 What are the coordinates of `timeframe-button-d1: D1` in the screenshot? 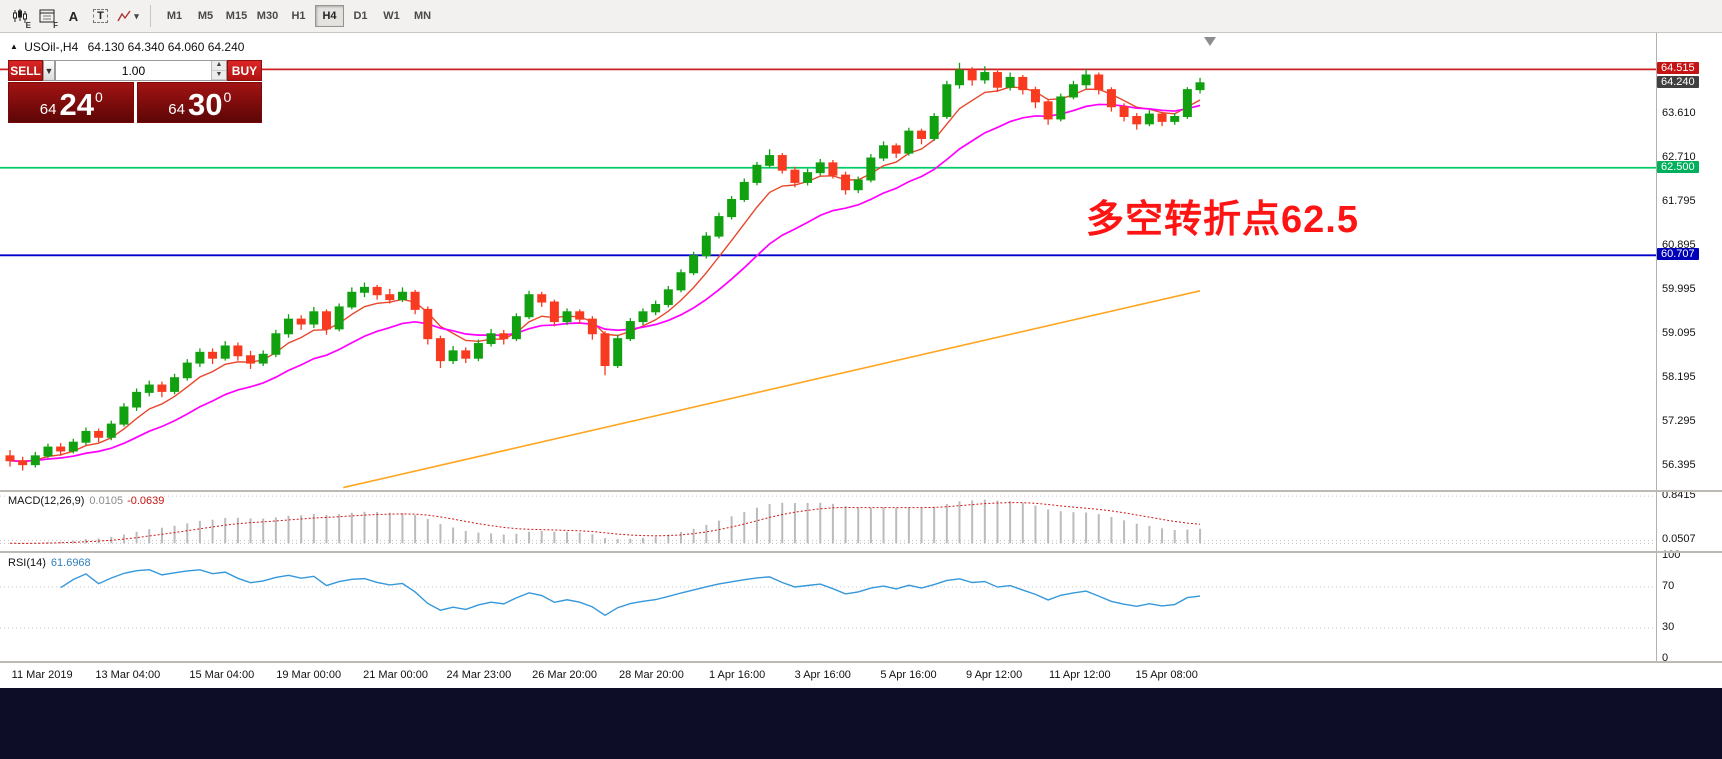 It's located at (360, 16).